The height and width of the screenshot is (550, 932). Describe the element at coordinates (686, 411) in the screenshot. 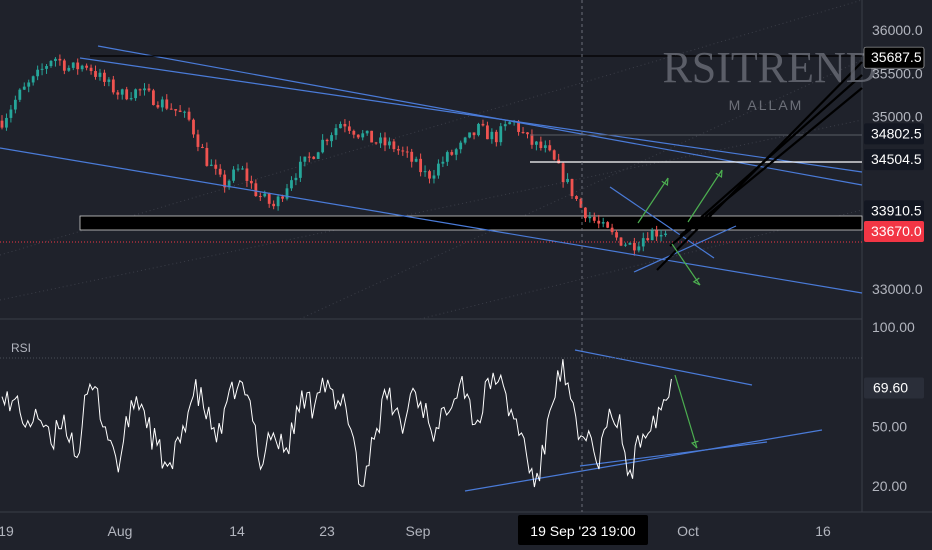

I see `rsi-green-down-arrow` at that location.